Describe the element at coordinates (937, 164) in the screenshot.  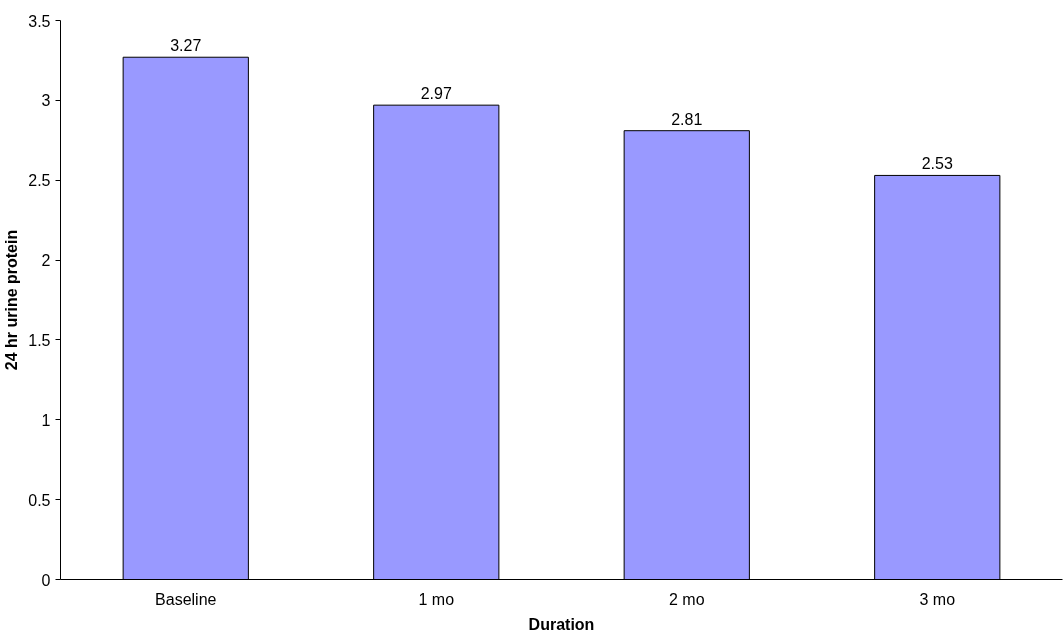
I see `data-label: 2.53` at that location.